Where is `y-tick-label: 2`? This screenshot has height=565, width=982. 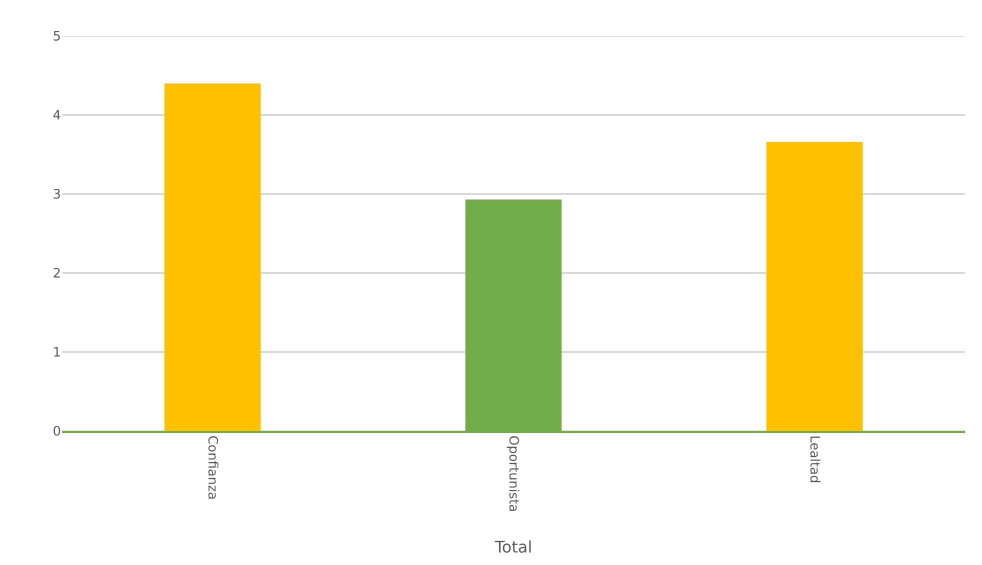
y-tick-label: 2 is located at coordinates (56, 274).